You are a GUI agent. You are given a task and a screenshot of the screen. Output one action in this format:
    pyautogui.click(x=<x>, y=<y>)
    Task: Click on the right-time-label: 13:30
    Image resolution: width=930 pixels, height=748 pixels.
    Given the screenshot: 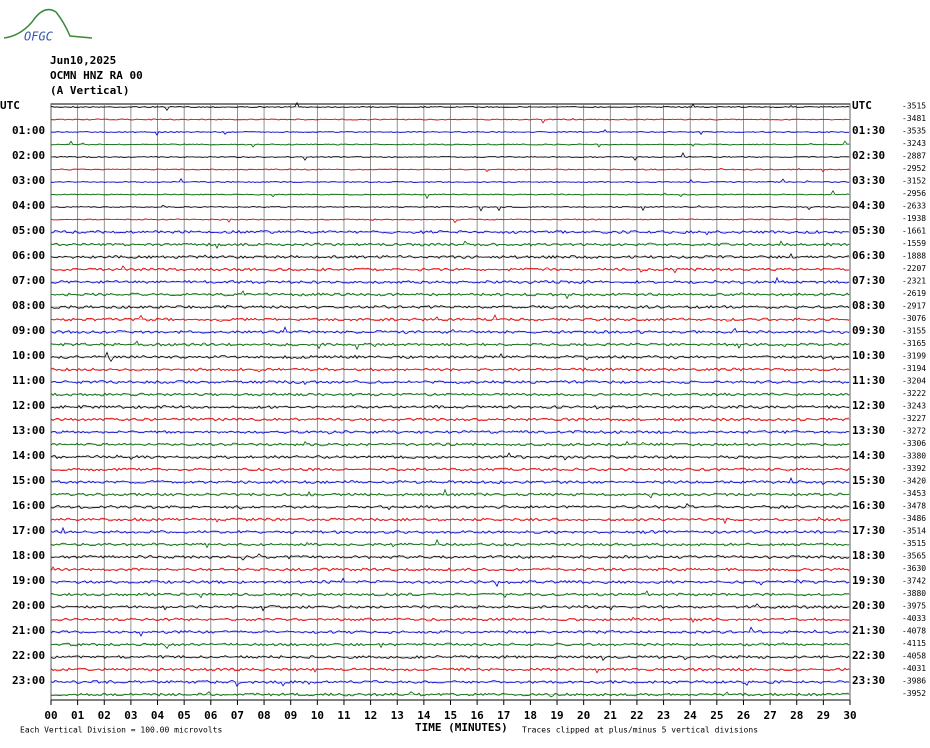 What is the action you would take?
    pyautogui.click(x=868, y=430)
    